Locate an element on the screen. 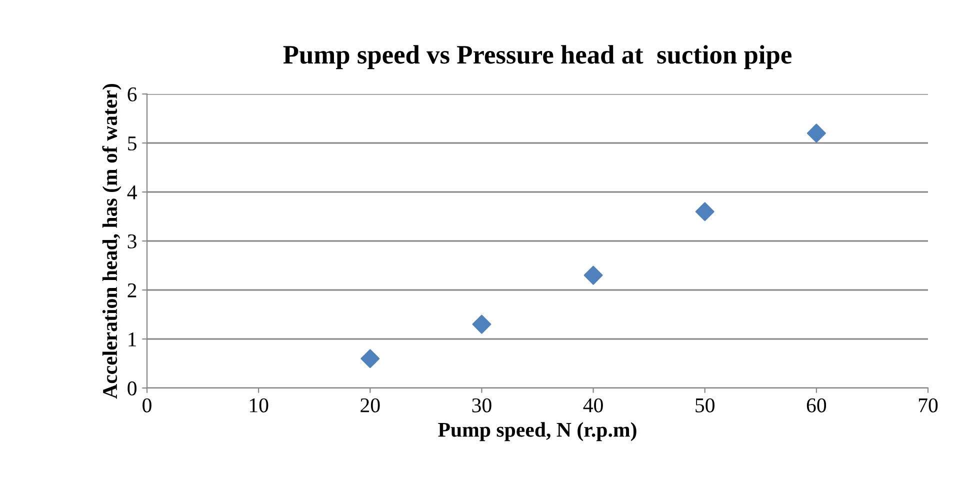 The width and height of the screenshot is (956, 504). y-axis-title: Acceleration head, has (m of water) is located at coordinates (112, 241).